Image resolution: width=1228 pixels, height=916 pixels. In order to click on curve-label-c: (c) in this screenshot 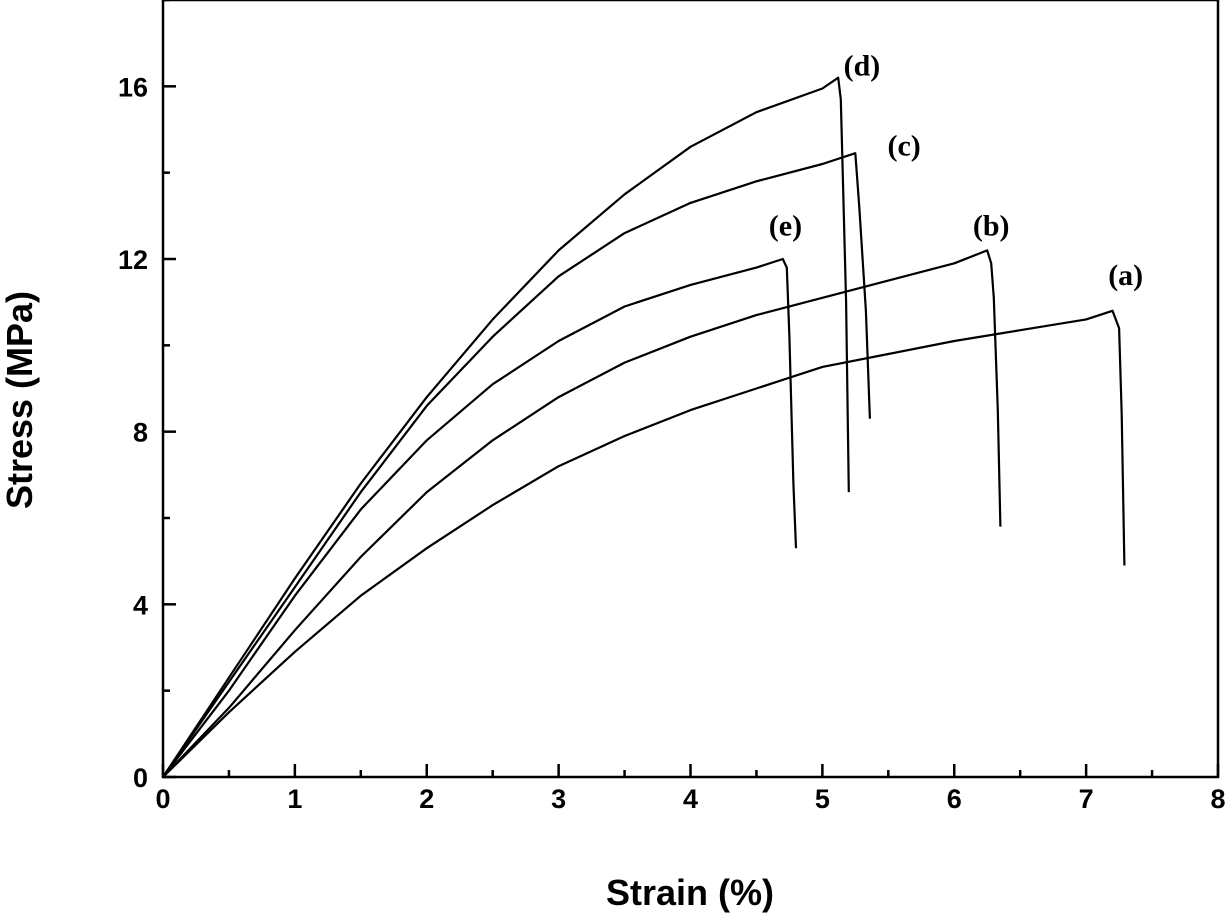, I will do `click(903, 145)`.